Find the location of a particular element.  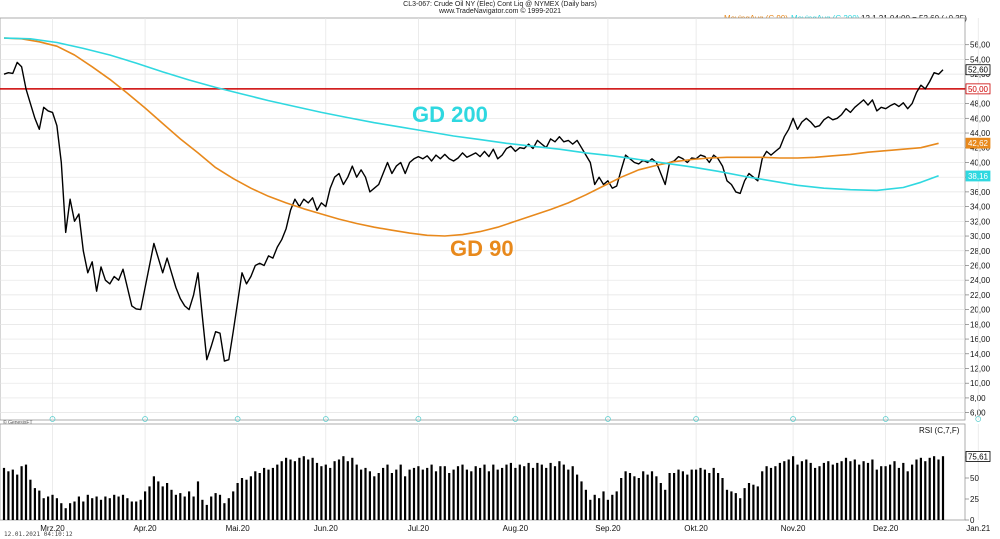

price-ytick-label: 24,00 is located at coordinates (980, 280).